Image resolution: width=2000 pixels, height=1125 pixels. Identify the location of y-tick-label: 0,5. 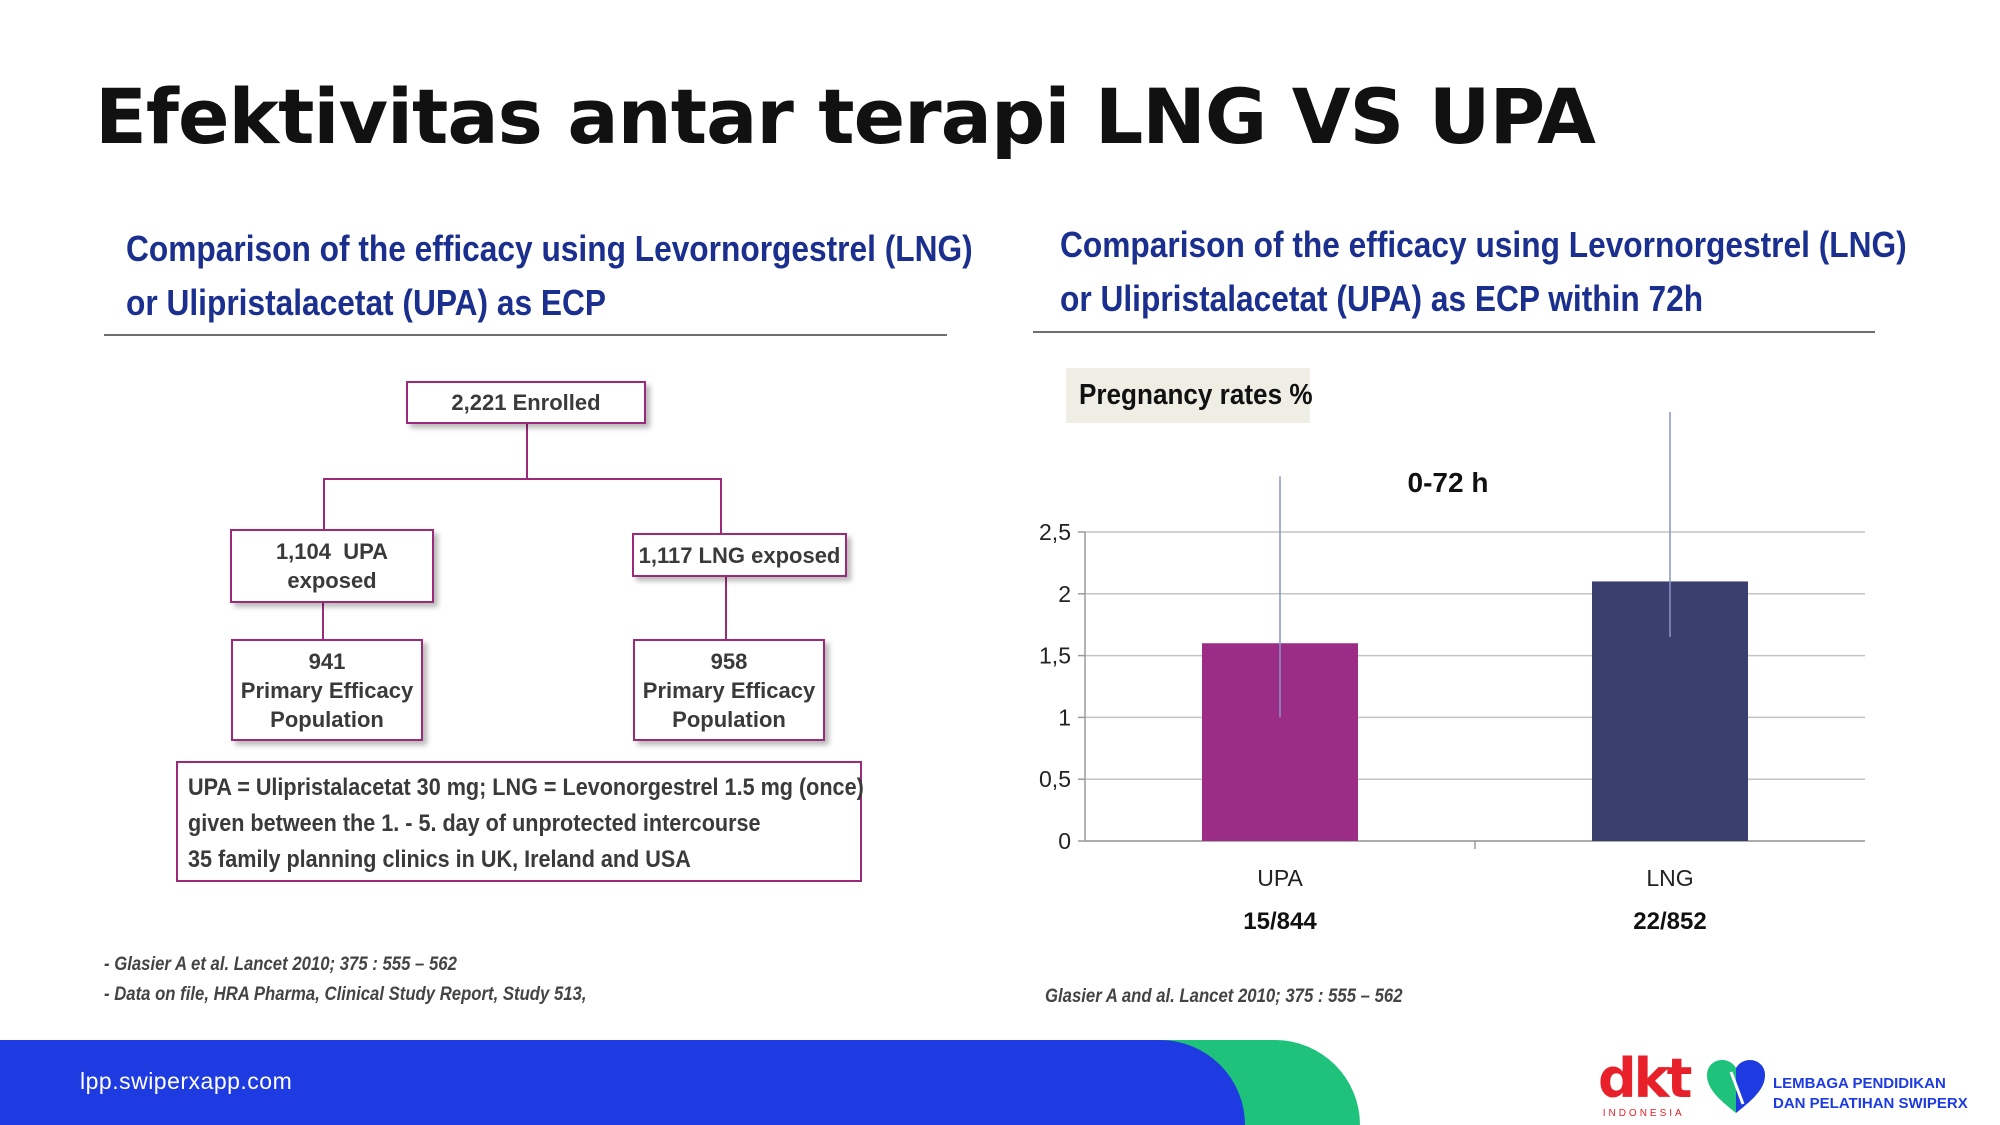
(1055, 779).